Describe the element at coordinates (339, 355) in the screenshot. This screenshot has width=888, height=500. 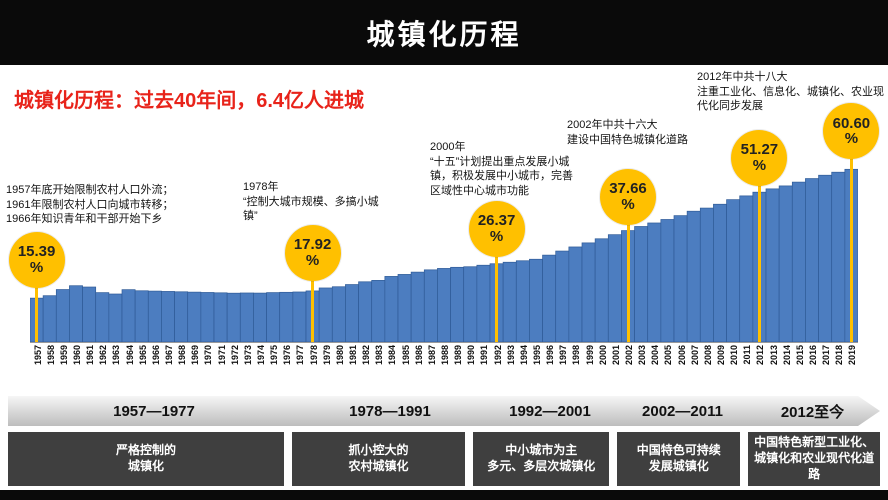
I see `x-axis-year-label: 1980` at that location.